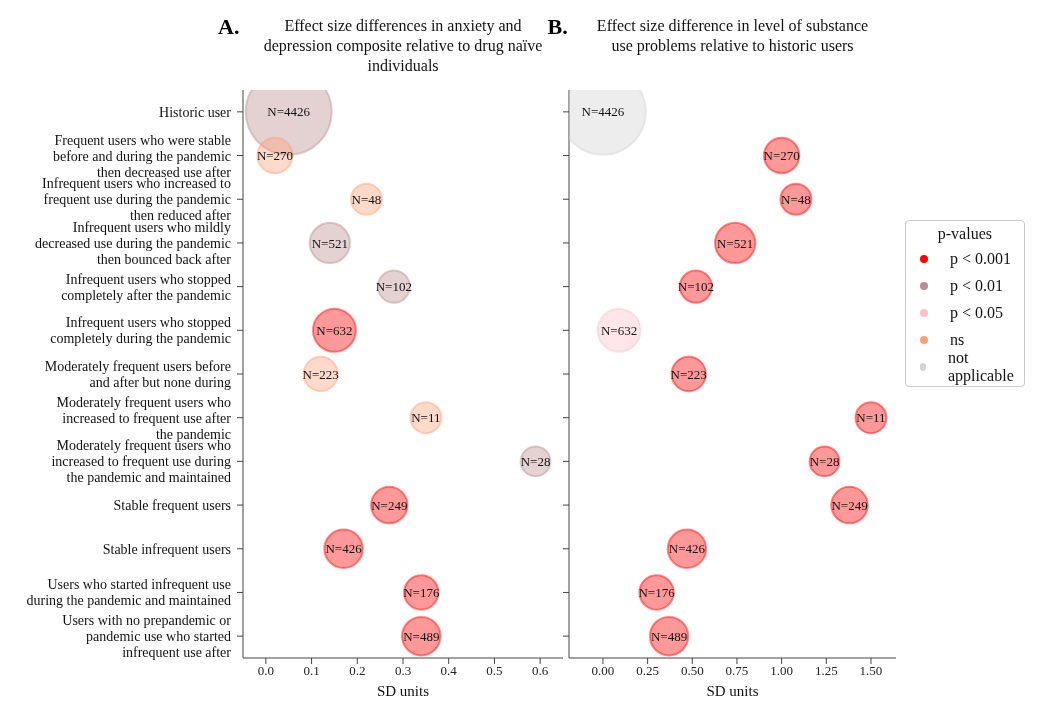 This screenshot has width=1063, height=710. I want to click on x-tick-label: 0.5, so click(494, 671).